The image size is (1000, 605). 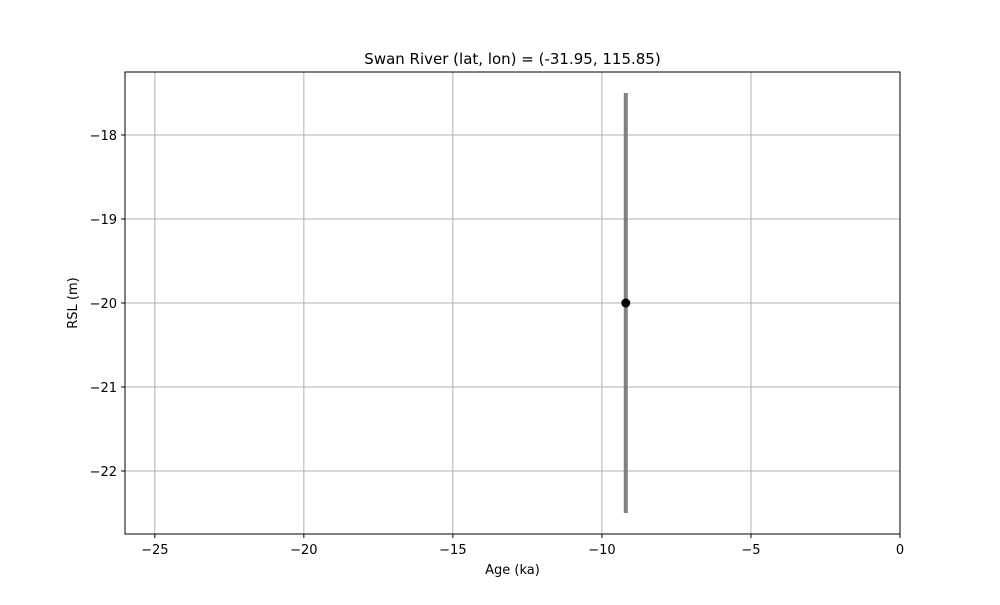 What do you see at coordinates (303, 550) in the screenshot?
I see `x-tick-label: −20` at bounding box center [303, 550].